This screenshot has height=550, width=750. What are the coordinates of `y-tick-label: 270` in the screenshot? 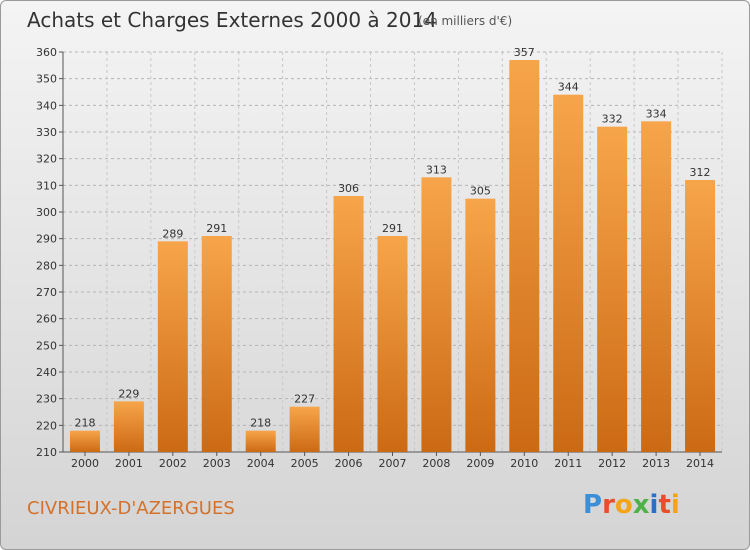 It's located at (46, 292).